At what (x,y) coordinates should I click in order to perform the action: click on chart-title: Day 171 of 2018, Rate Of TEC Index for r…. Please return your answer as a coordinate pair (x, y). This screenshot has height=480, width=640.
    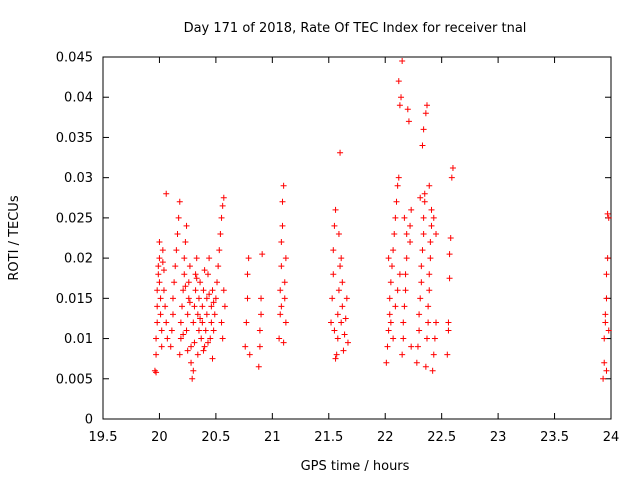
    Looking at the image, I should click on (355, 28).